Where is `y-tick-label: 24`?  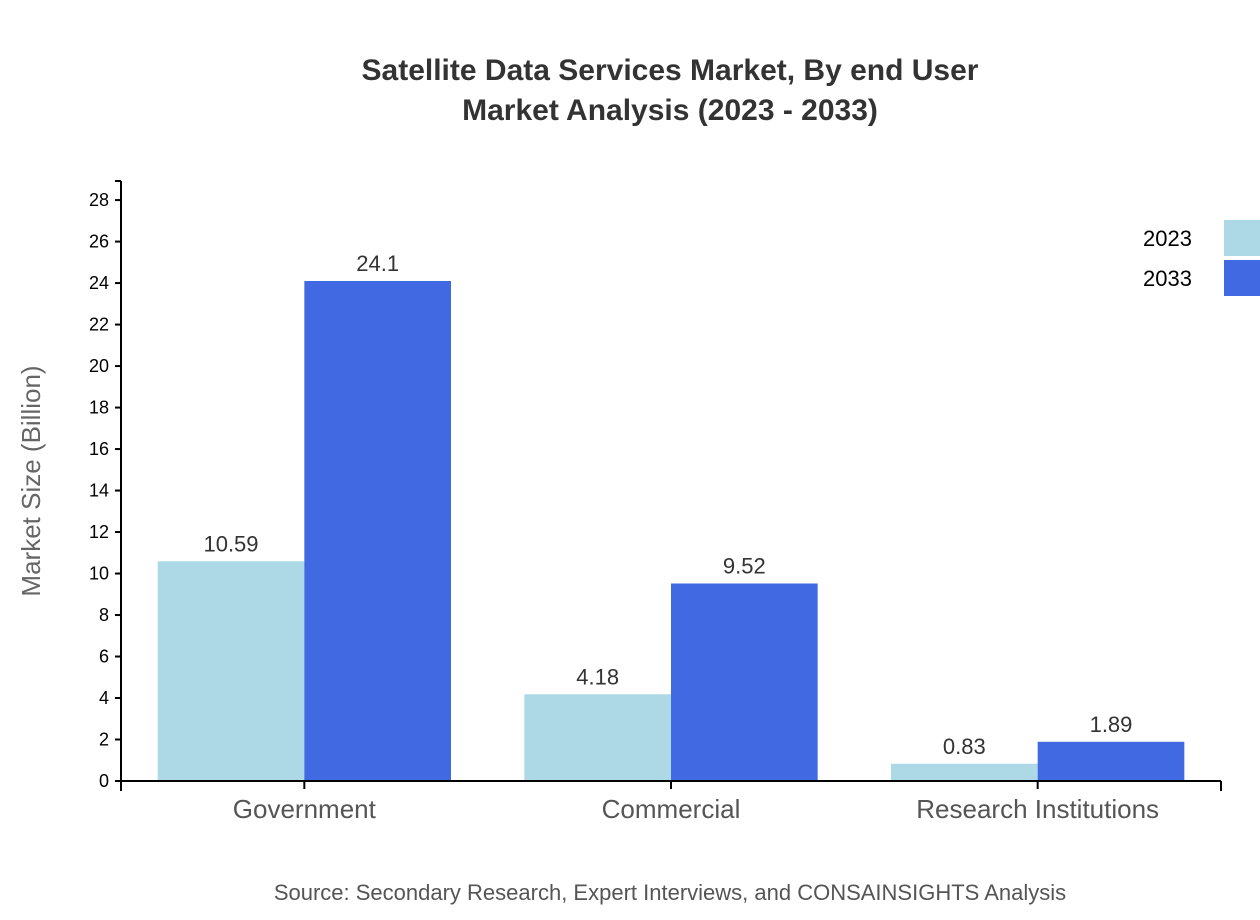
y-tick-label: 24 is located at coordinates (99, 283).